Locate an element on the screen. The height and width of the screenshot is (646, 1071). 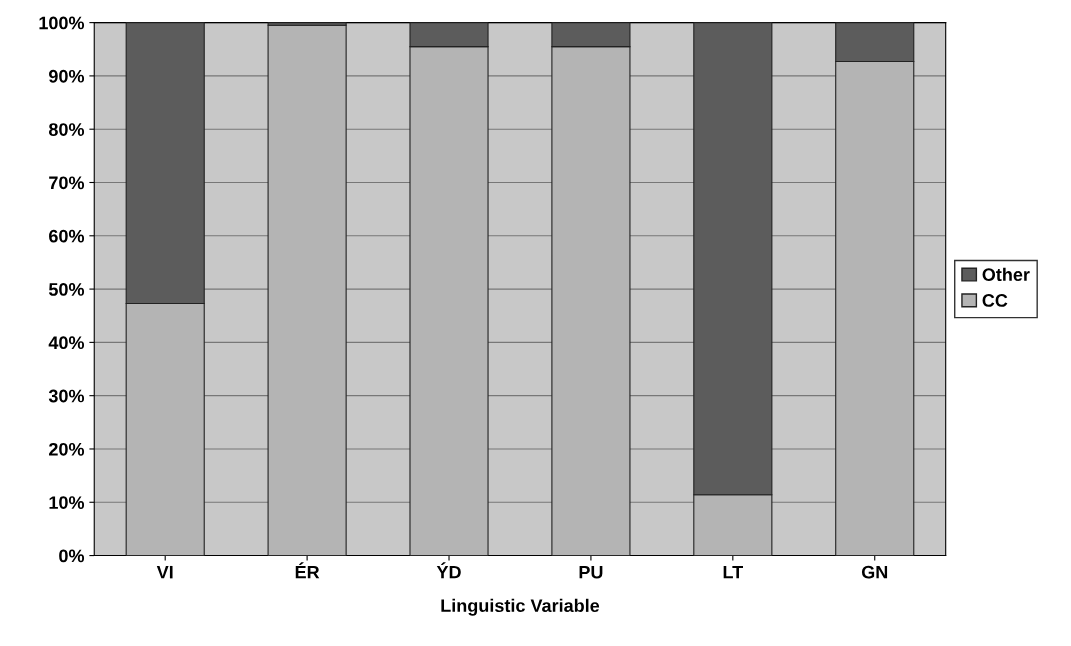
legend-label: Other is located at coordinates (1006, 274).